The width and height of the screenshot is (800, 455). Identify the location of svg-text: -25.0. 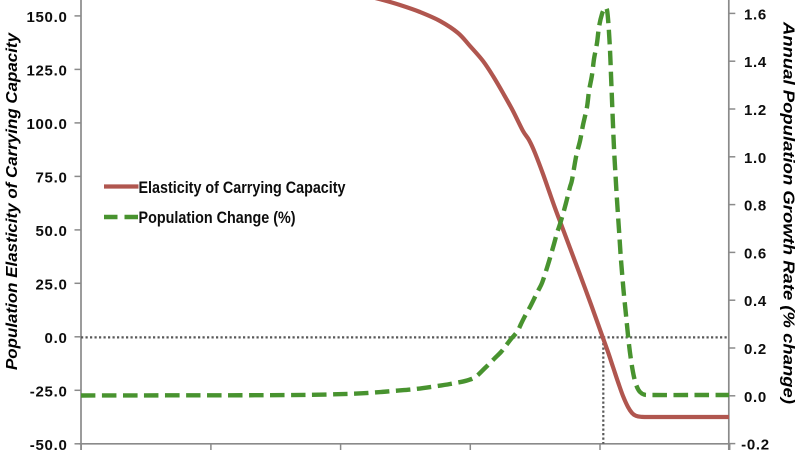
(49, 391).